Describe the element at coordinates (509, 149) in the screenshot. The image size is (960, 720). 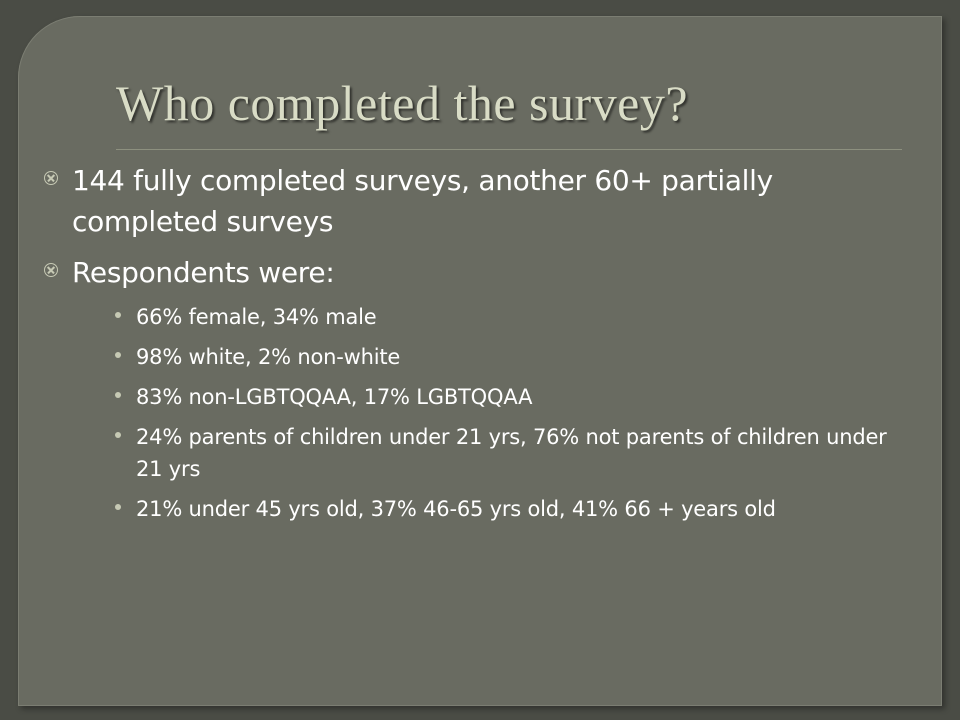
I see `title-divider` at that location.